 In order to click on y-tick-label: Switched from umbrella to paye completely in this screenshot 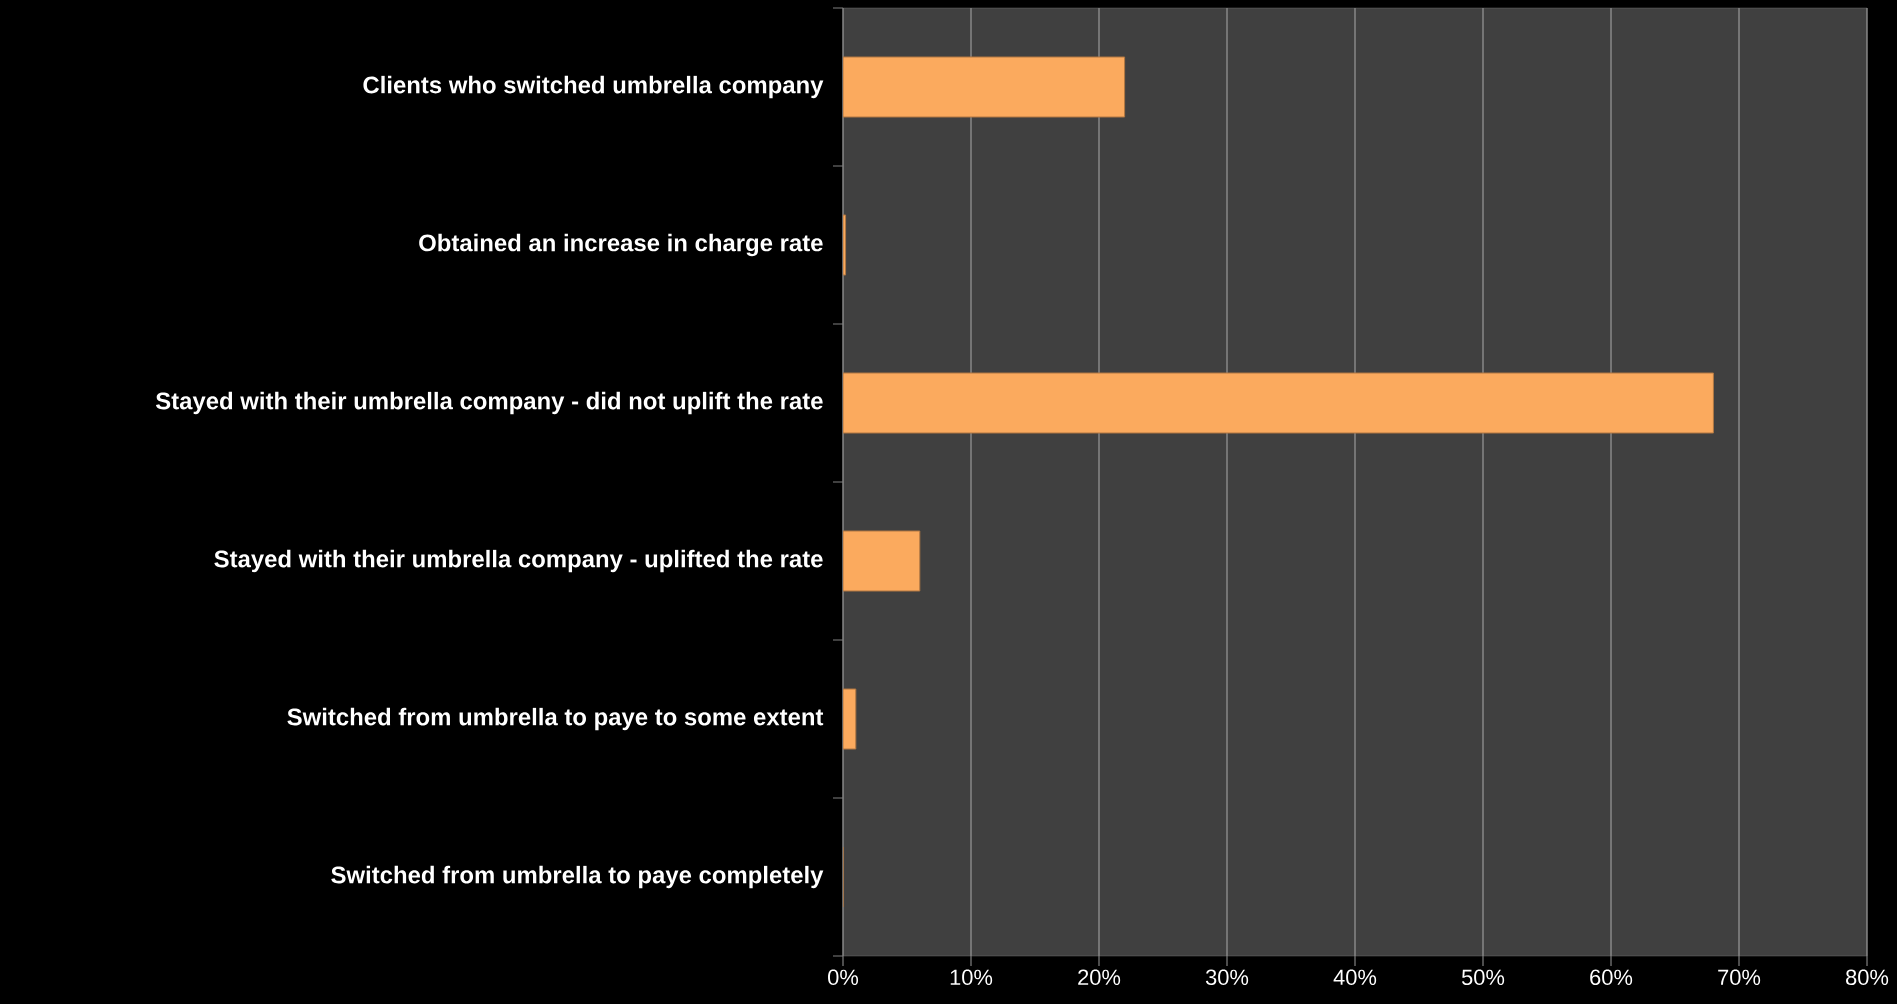, I will do `click(577, 877)`.